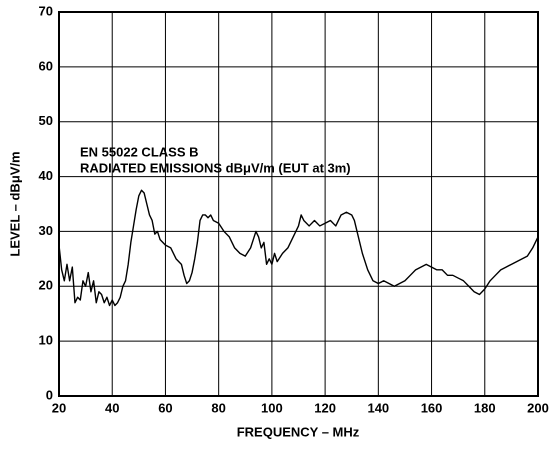 Image resolution: width=553 pixels, height=449 pixels. I want to click on x-tick-label: 100, so click(272, 407).